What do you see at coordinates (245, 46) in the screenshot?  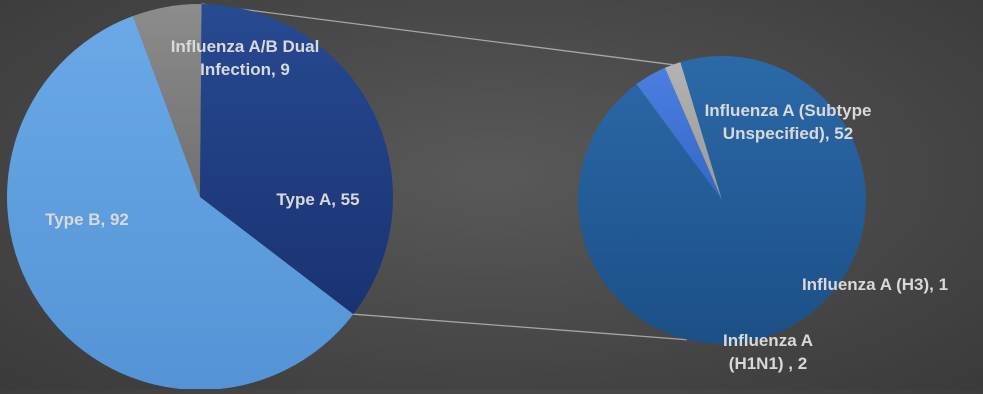 I see `label-line: Influenza A/B Dual` at bounding box center [245, 46].